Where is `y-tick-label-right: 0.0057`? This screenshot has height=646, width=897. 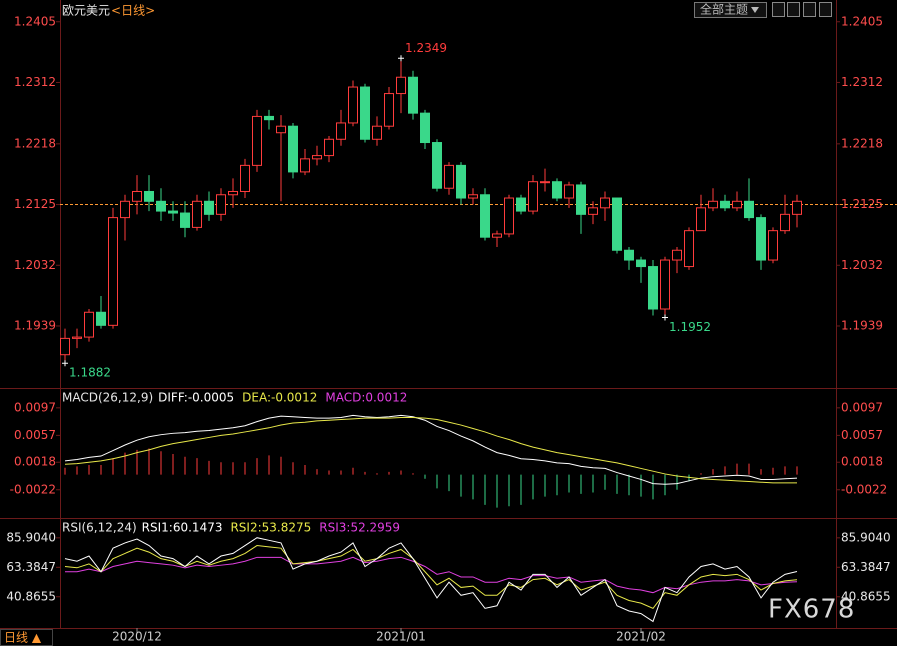 y-tick-label-right: 0.0057 is located at coordinates (862, 435).